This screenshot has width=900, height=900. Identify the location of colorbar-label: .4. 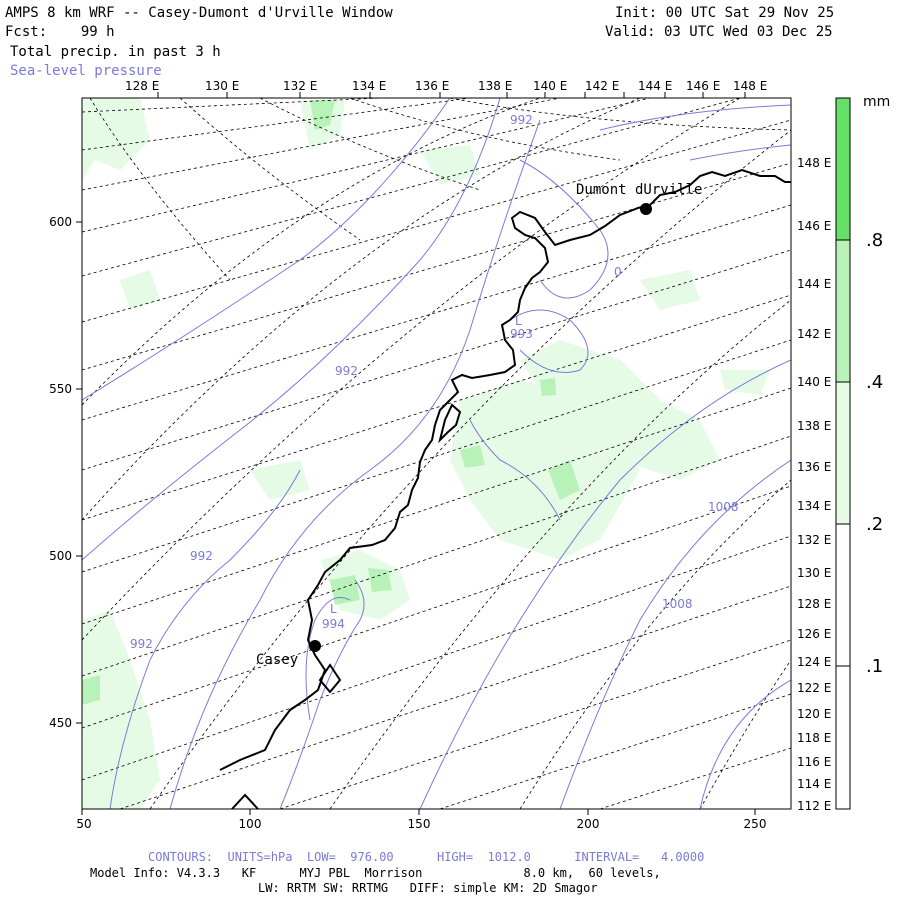
(874, 382).